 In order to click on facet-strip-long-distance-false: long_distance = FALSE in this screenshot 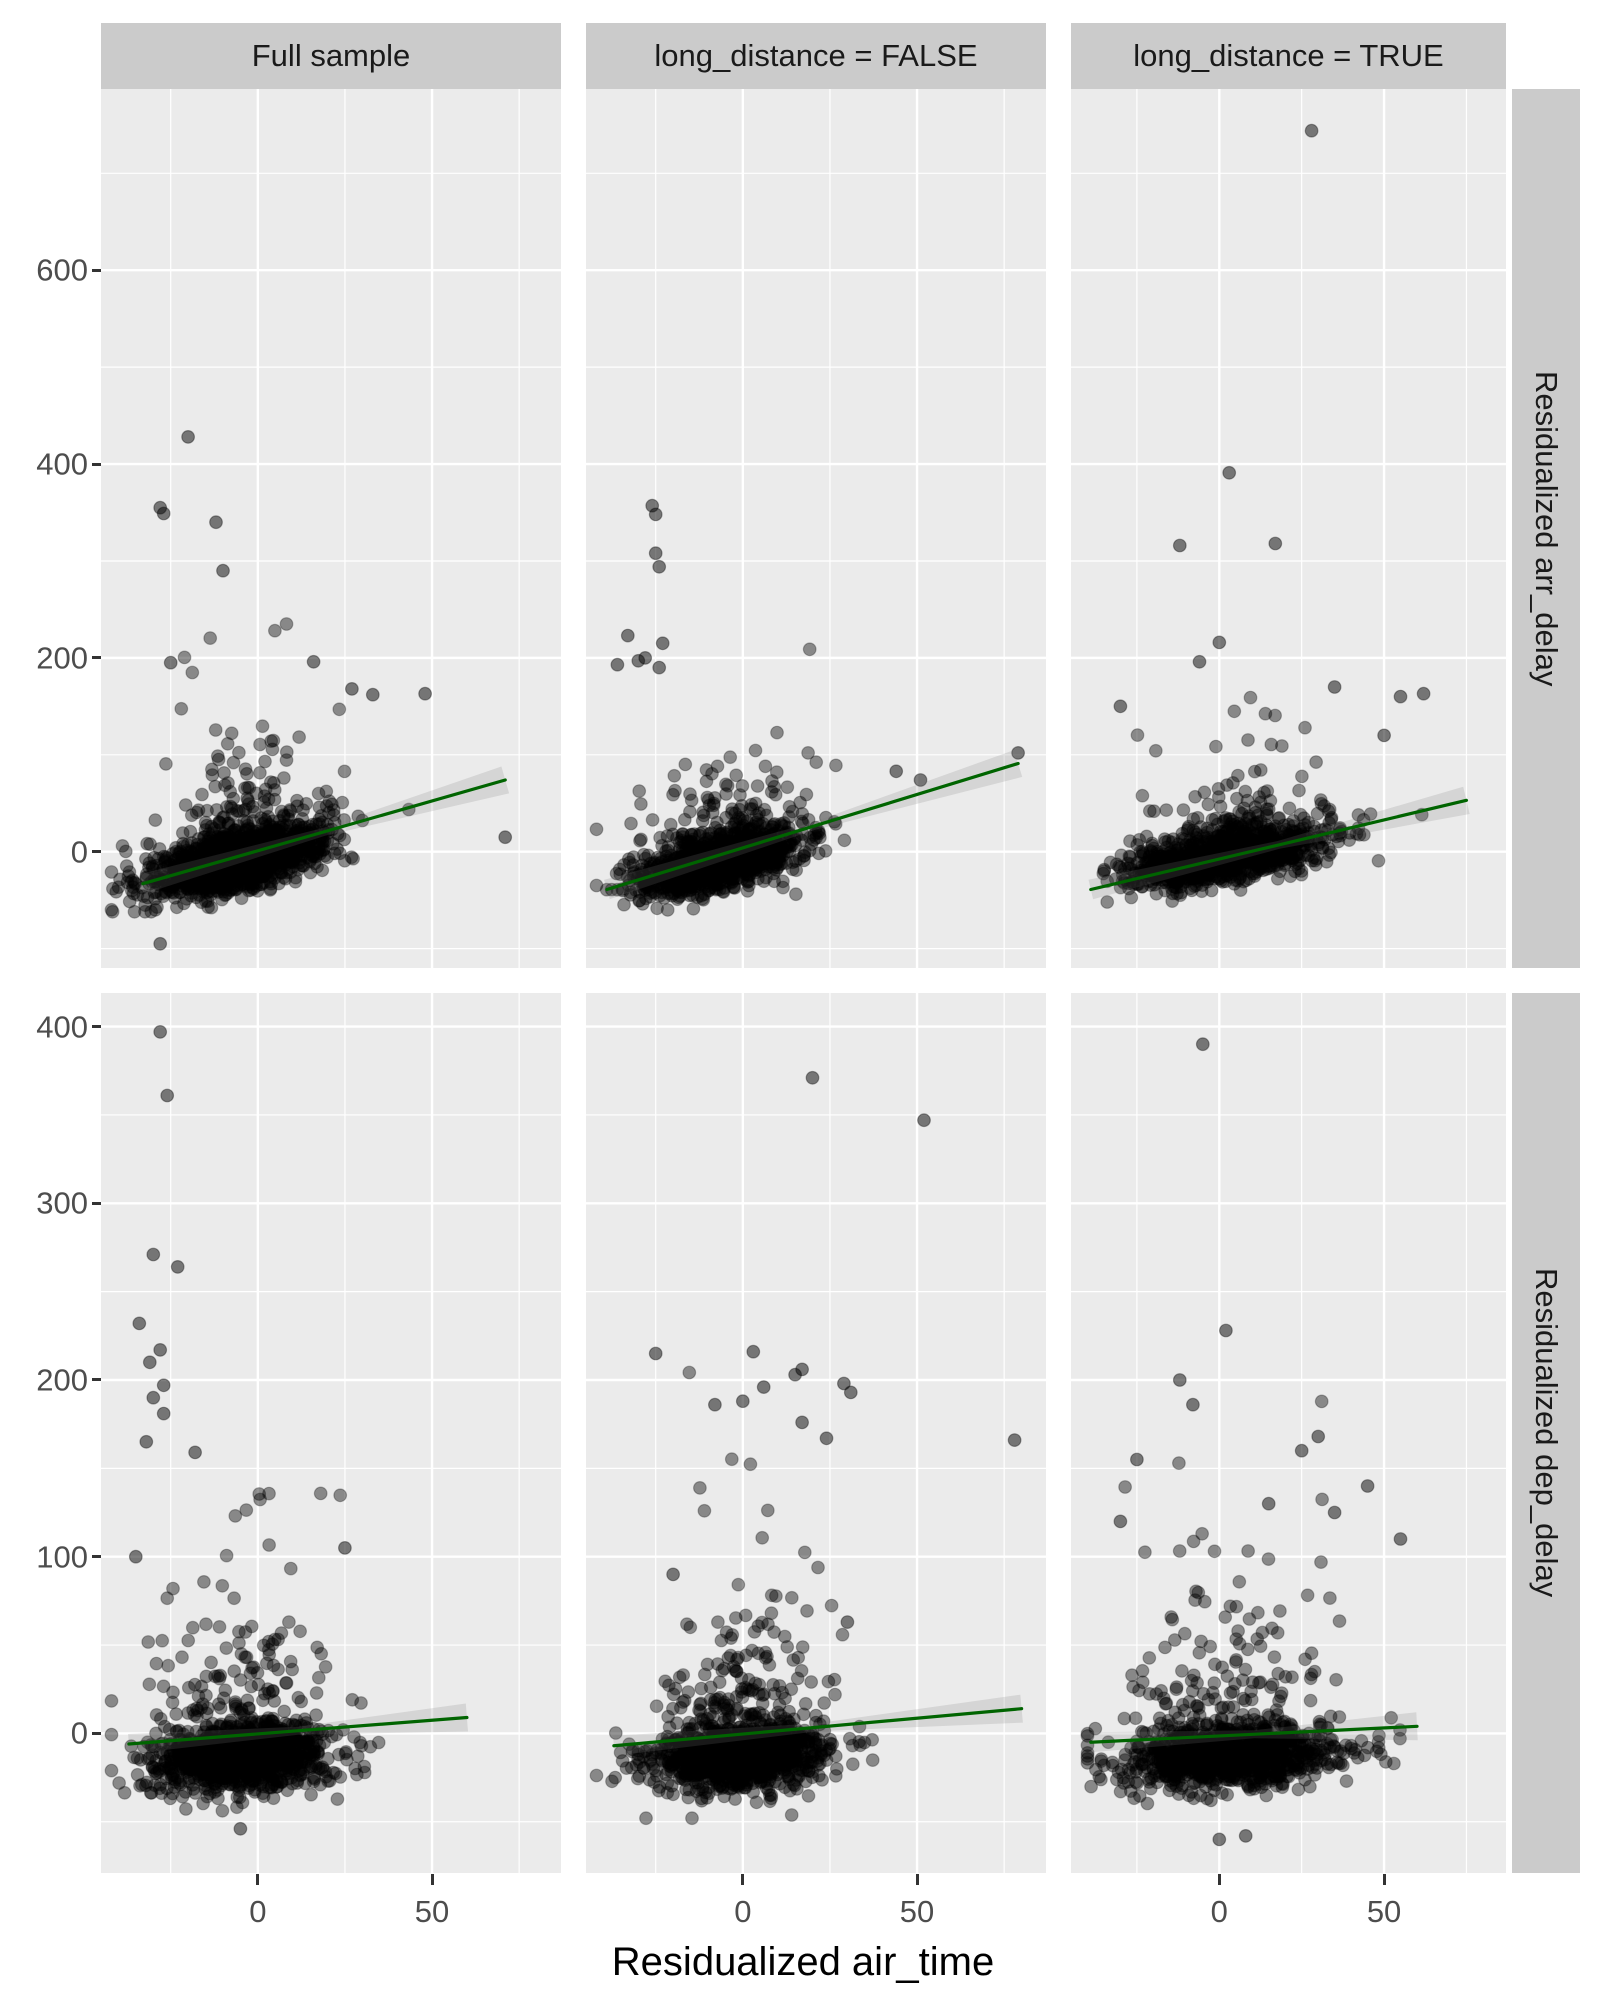, I will do `click(816, 56)`.